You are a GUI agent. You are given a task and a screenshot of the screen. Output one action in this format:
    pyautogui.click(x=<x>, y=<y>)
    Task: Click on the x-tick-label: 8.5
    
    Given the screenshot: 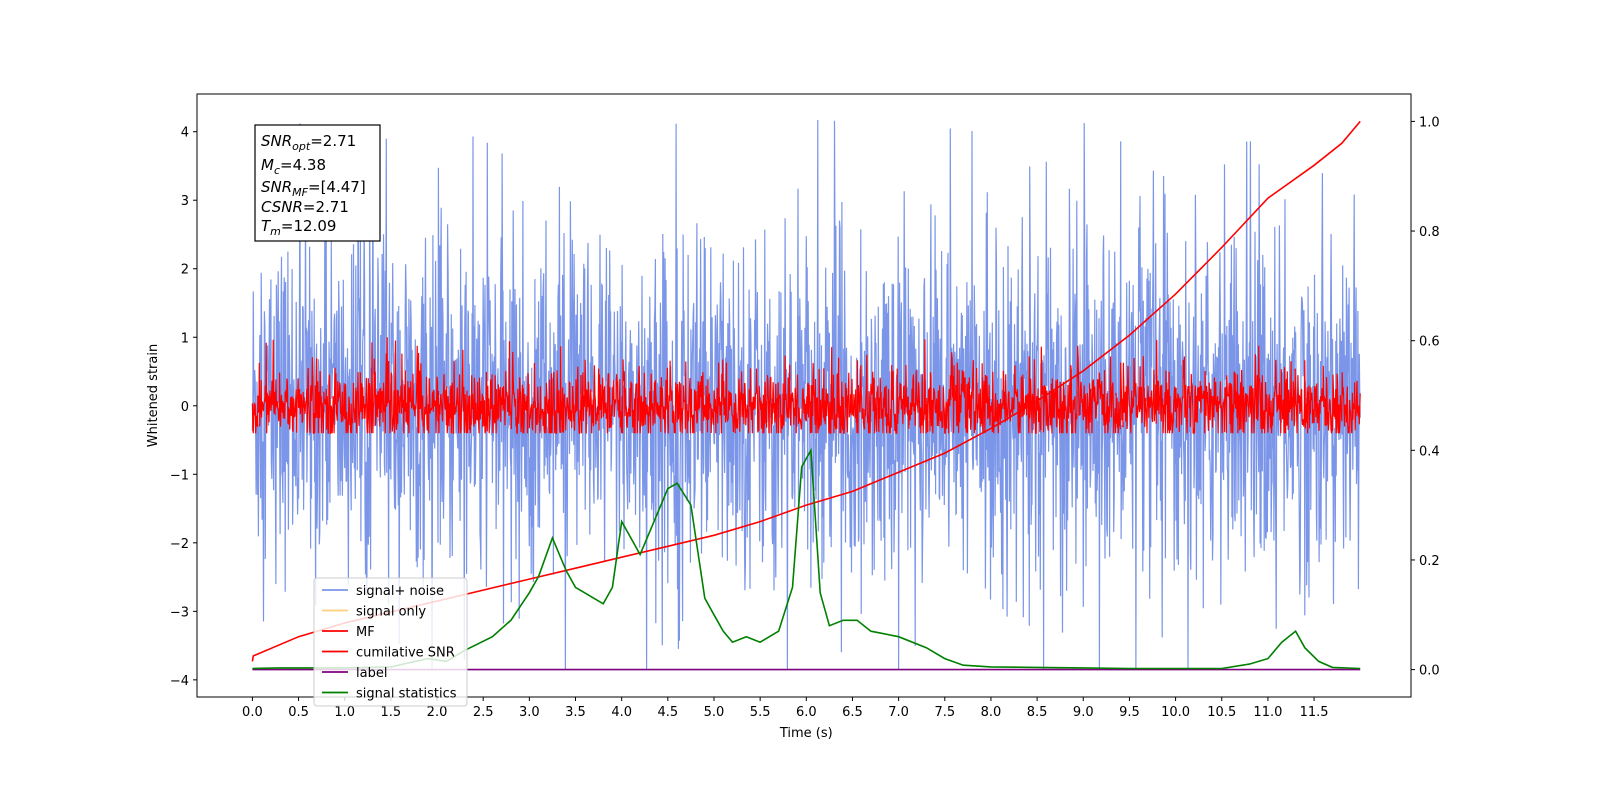 What is the action you would take?
    pyautogui.click(x=1037, y=712)
    